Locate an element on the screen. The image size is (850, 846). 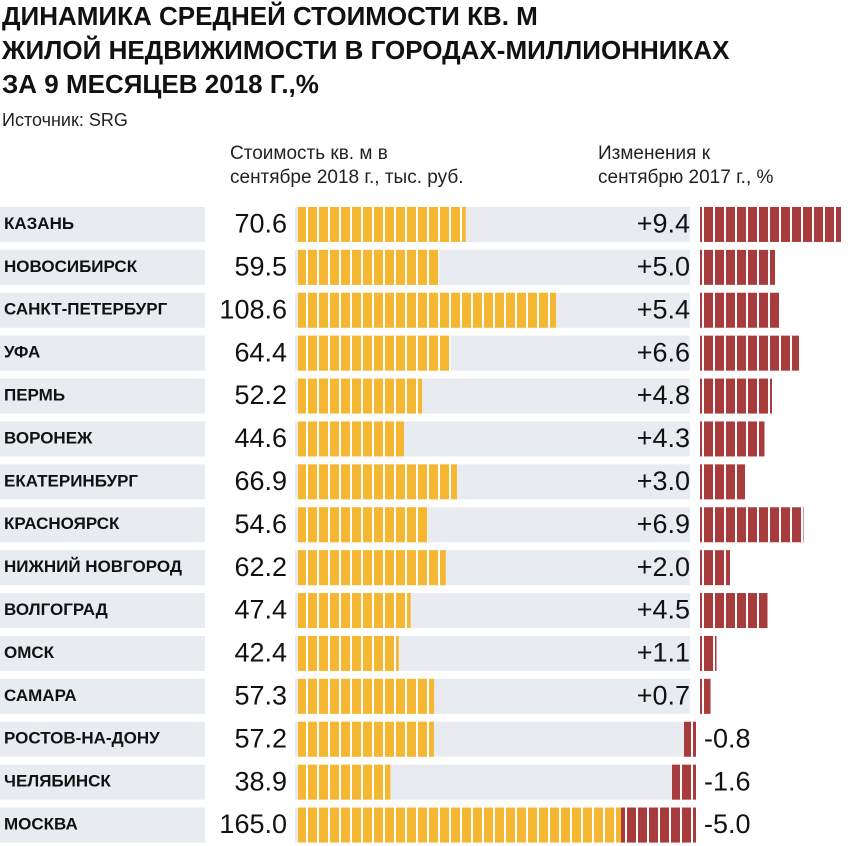
category-label: ЕКАТЕРИНБУРГ is located at coordinates (71, 480).